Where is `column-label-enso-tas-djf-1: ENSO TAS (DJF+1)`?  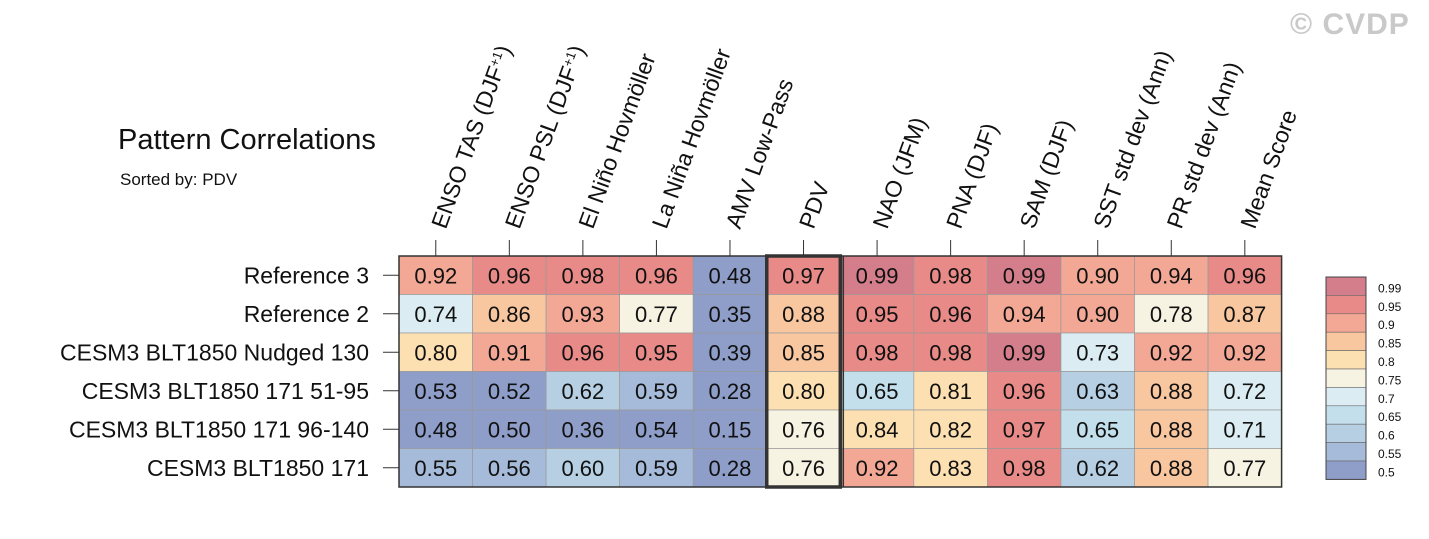
column-label-enso-tas-djf-1: ENSO TAS (DJF+1) is located at coordinates (471, 137).